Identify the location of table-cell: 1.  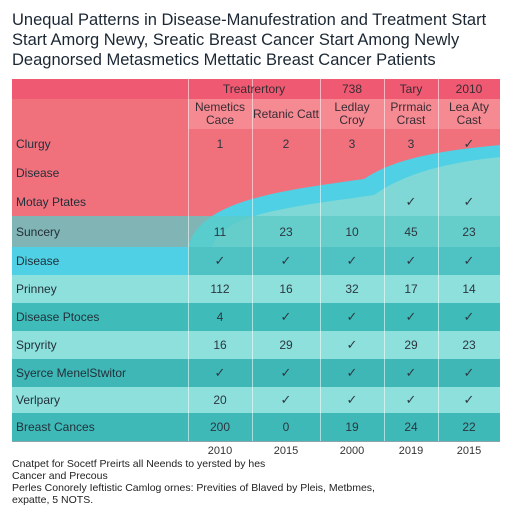
(220, 144).